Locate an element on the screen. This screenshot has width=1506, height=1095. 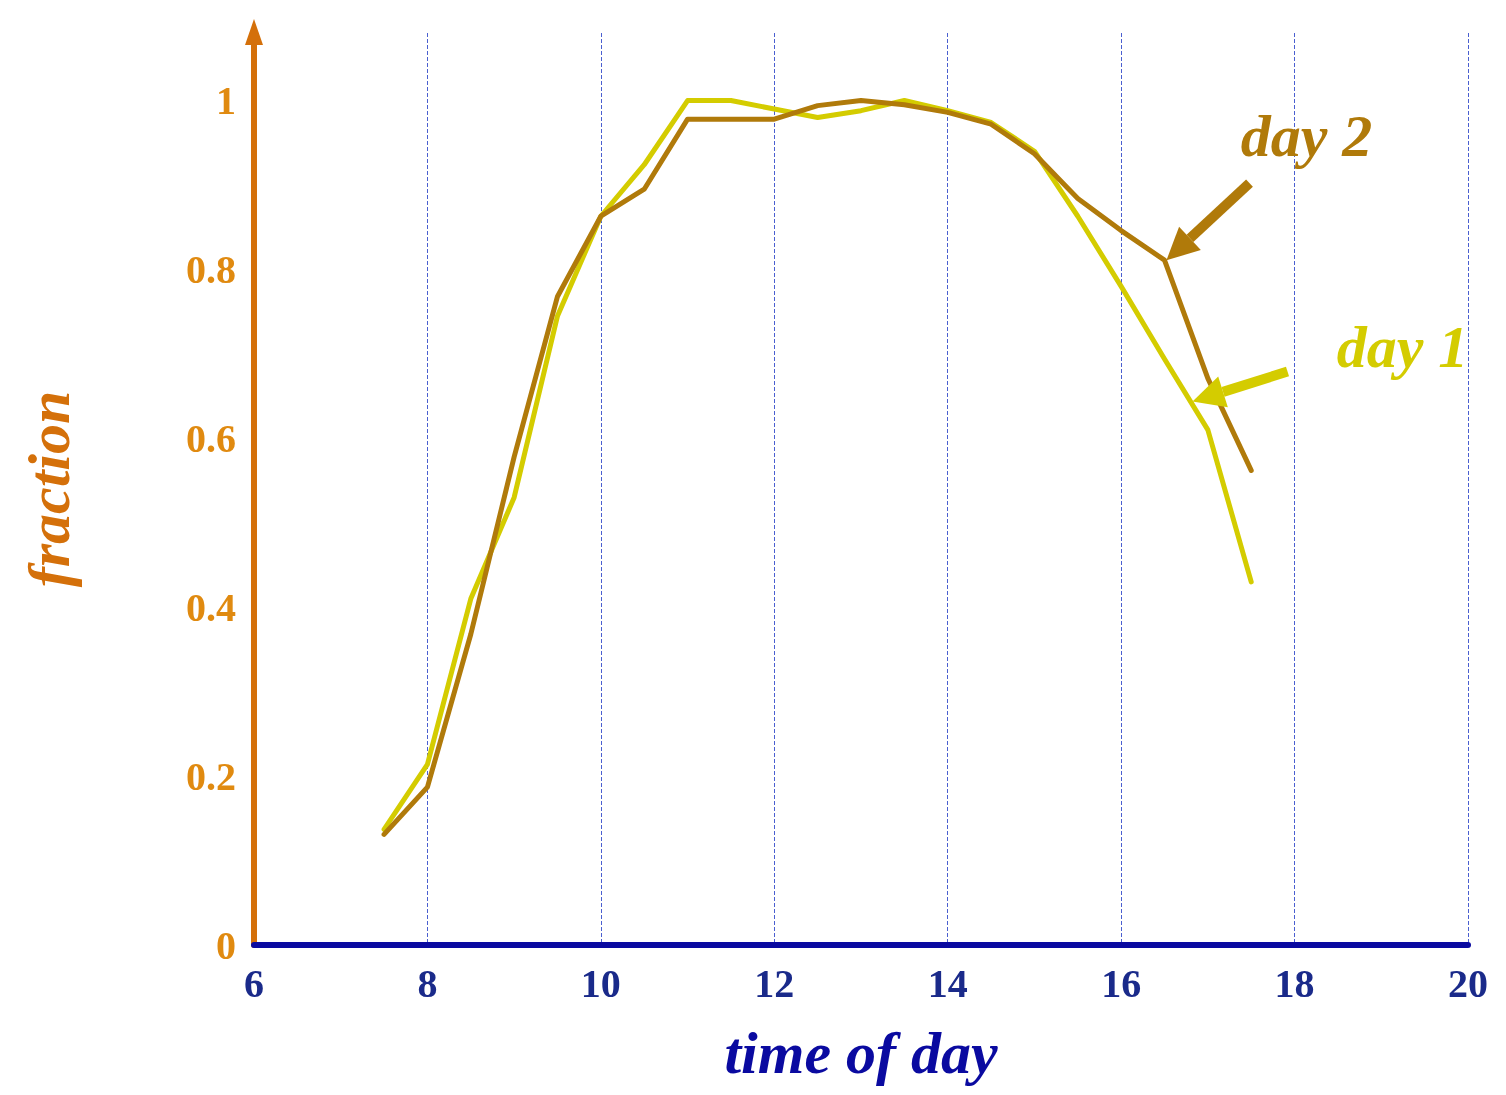
x-tick-label: 16 is located at coordinates (1121, 983).